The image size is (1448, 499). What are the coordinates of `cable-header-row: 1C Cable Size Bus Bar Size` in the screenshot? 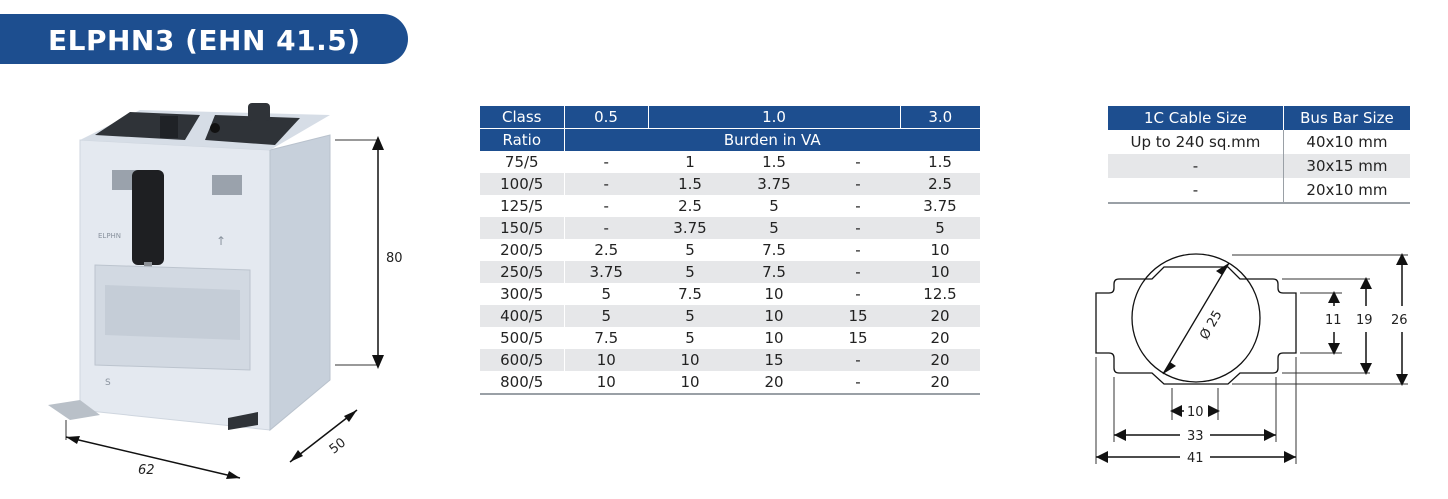 It's located at (1259, 118).